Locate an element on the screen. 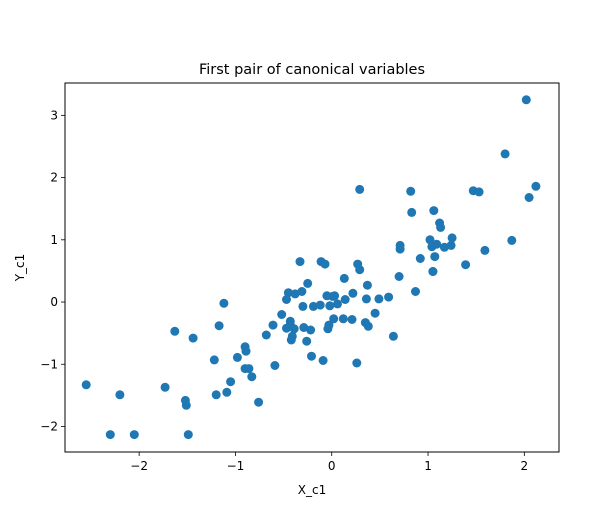 This screenshot has width=596, height=517. x-axis-label: X_c1 is located at coordinates (312, 490).